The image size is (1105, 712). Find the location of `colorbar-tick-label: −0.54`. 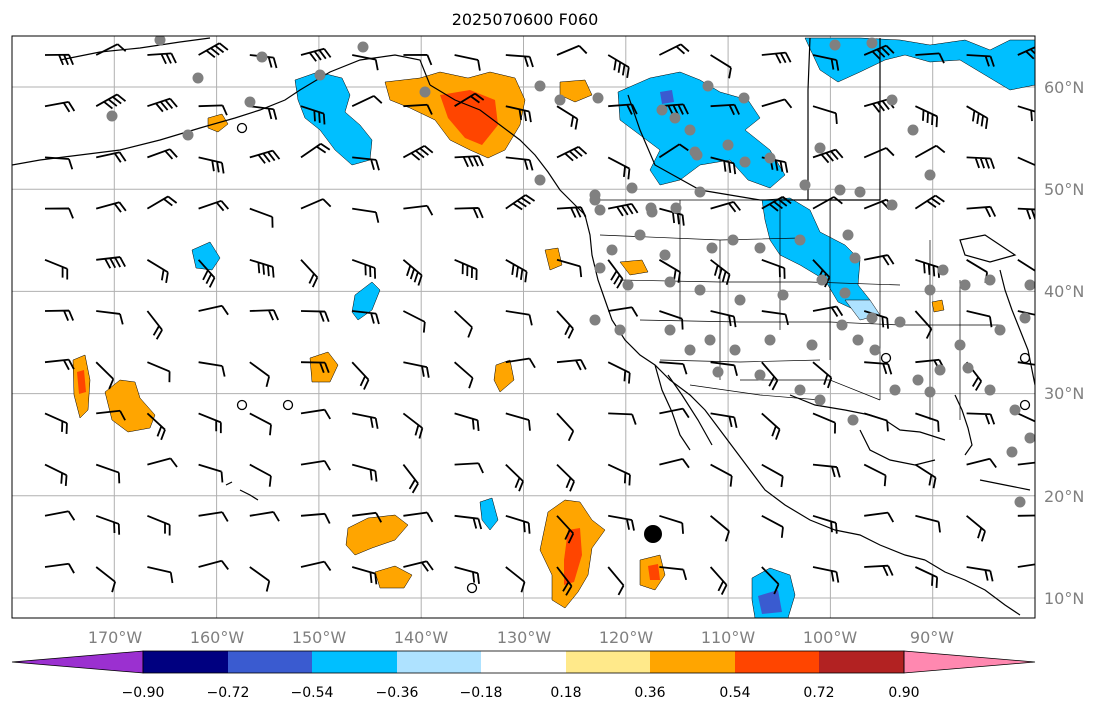

colorbar-tick-label: −0.54 is located at coordinates (312, 693).